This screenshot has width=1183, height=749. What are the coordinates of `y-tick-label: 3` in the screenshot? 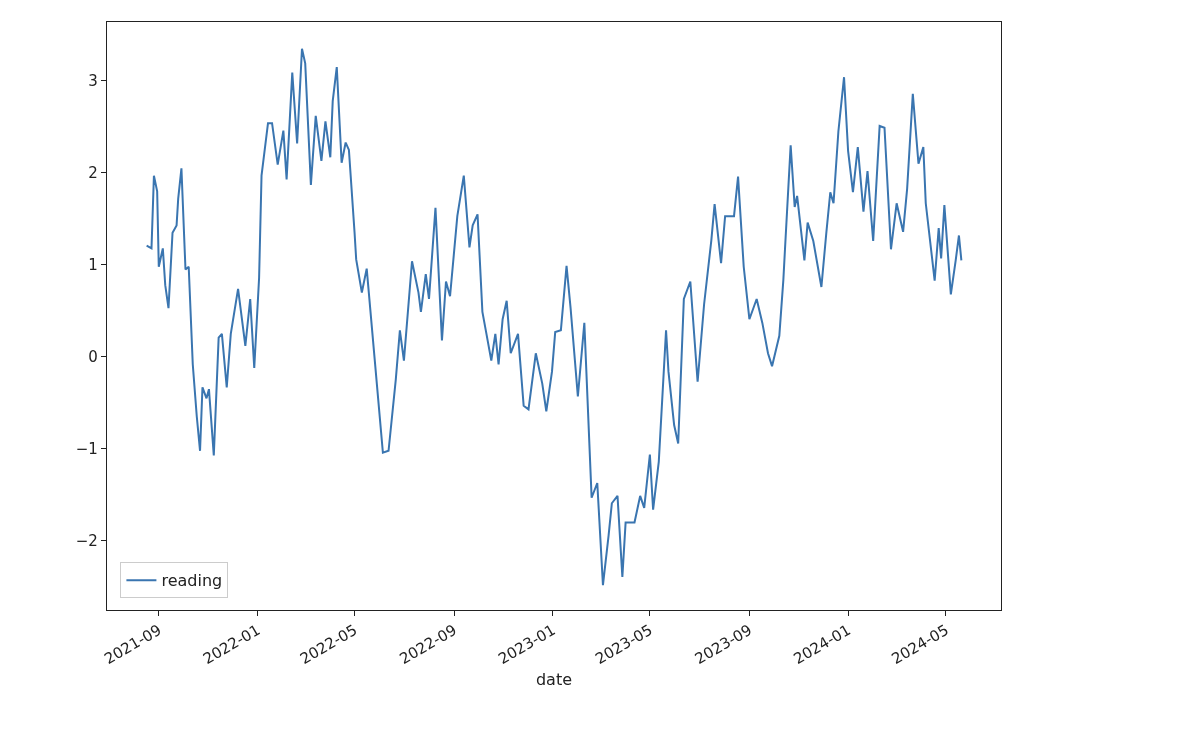 It's located at (93, 81).